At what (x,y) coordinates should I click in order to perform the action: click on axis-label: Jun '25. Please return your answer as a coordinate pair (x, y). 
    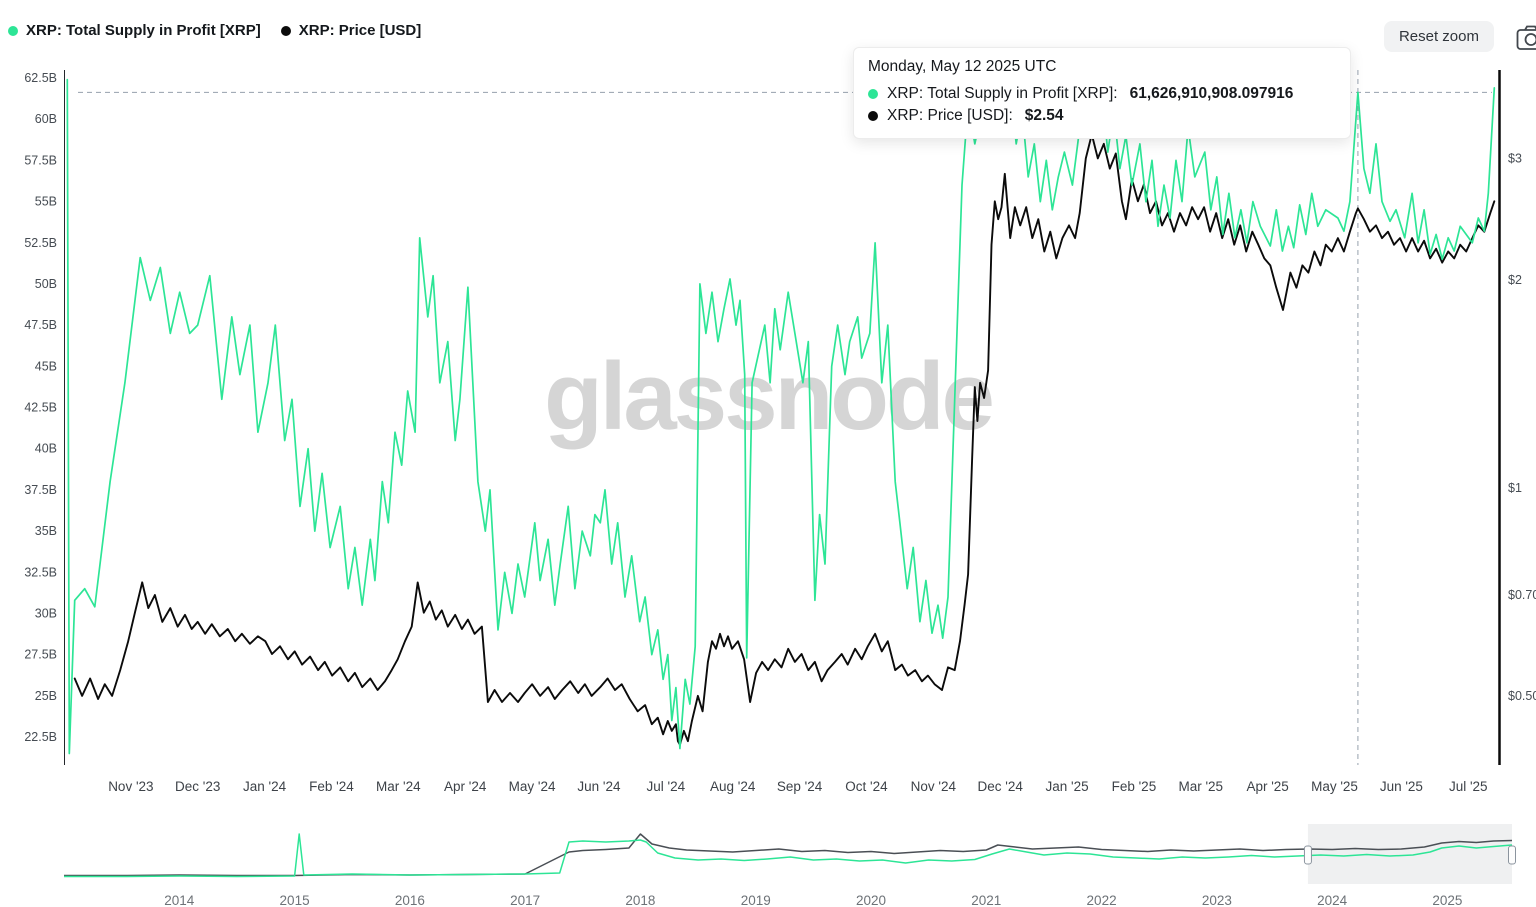
    Looking at the image, I should click on (1401, 786).